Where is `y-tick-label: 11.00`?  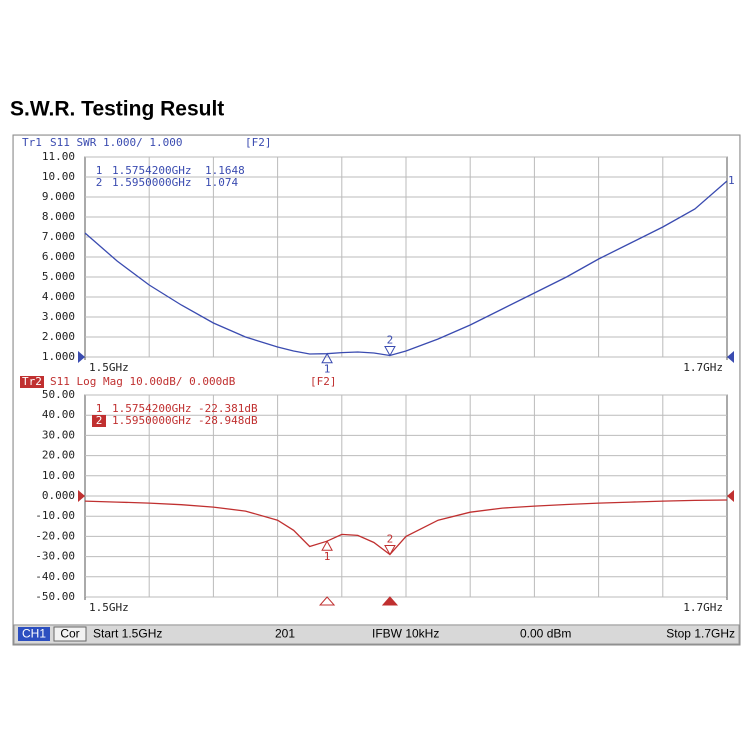 y-tick-label: 11.00 is located at coordinates (58, 156).